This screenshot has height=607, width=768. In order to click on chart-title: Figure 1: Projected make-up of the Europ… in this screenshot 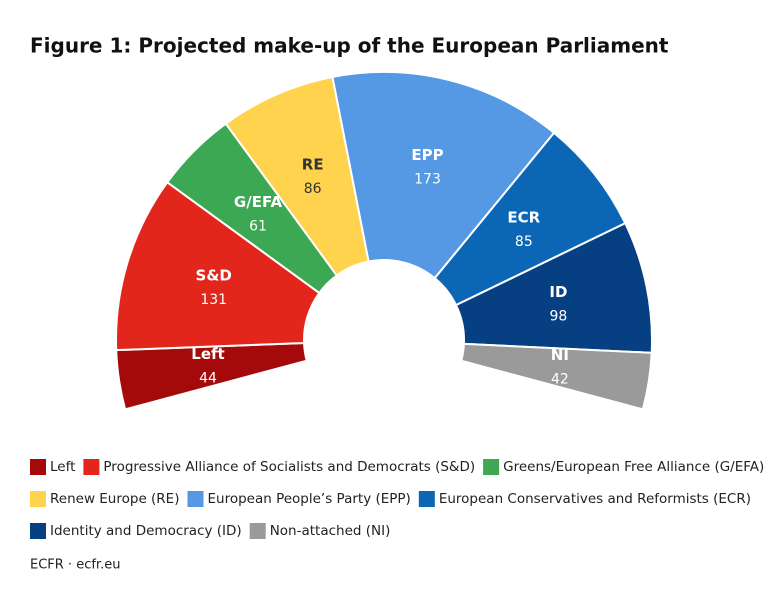, I will do `click(349, 46)`.